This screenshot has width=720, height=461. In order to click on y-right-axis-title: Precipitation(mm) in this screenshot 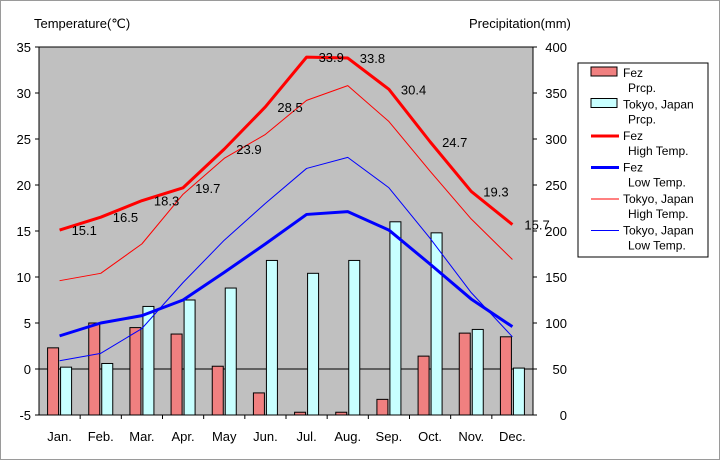, I will do `click(520, 23)`.